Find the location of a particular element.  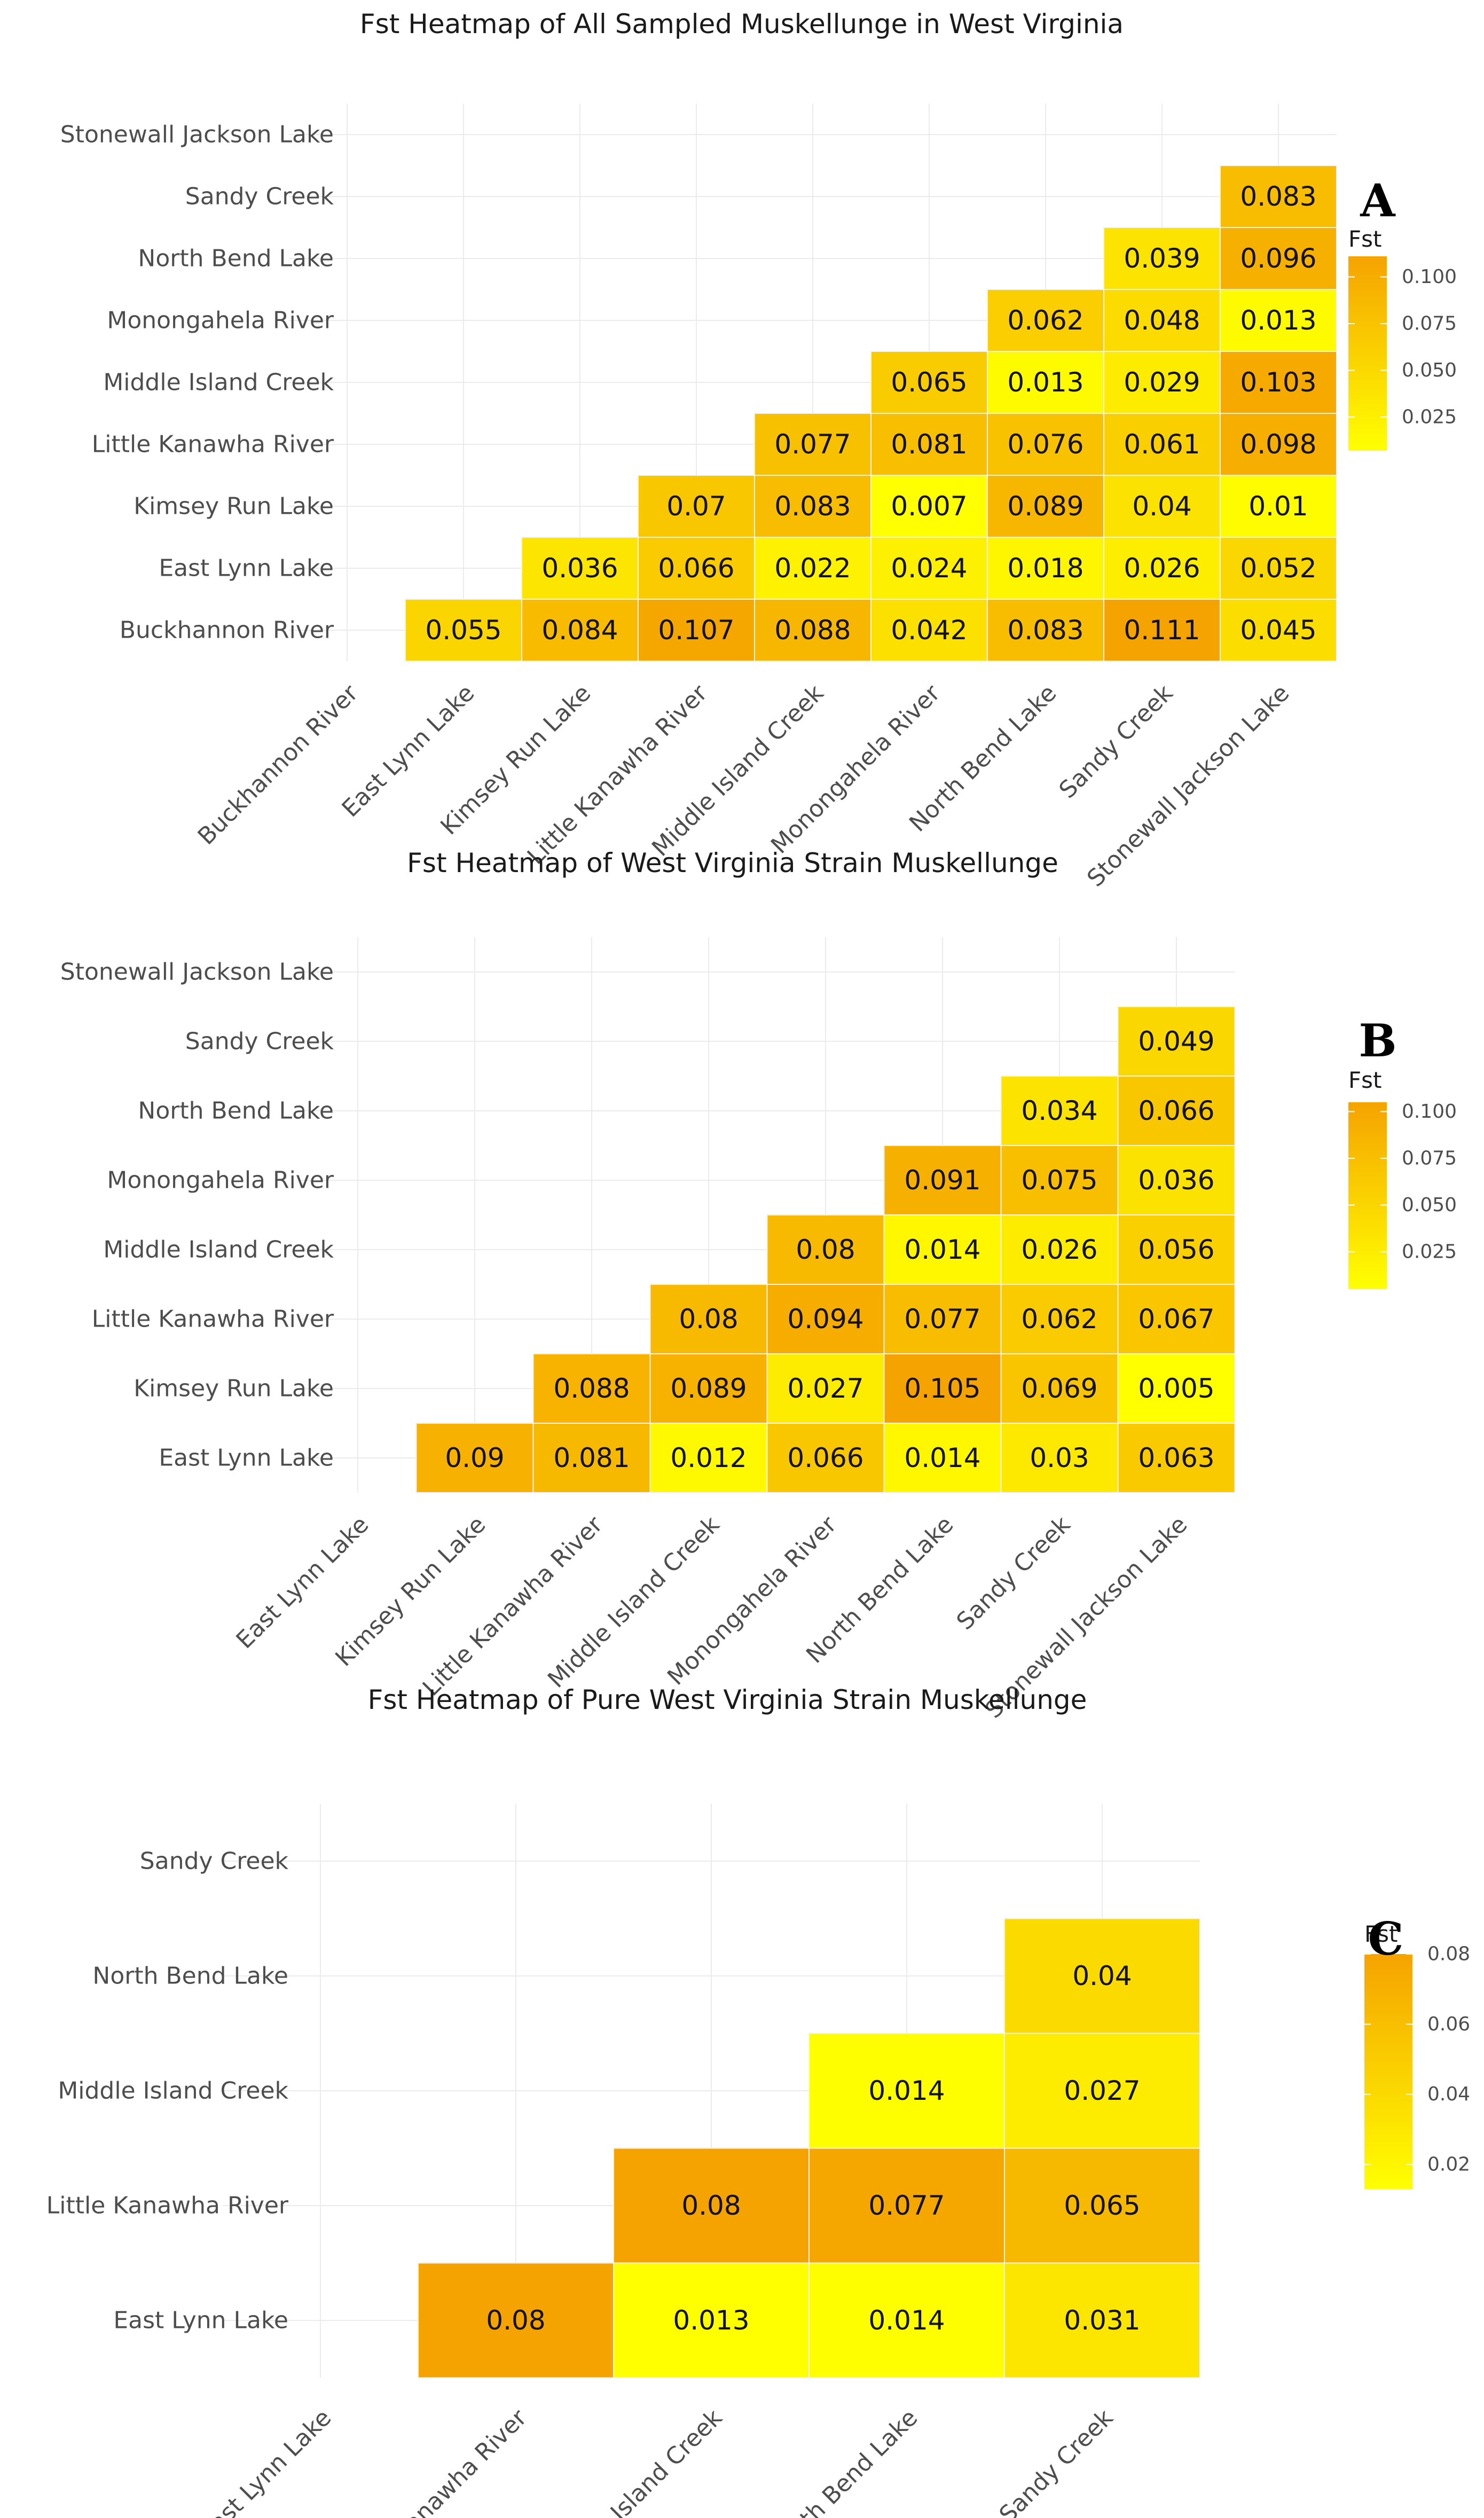

cell-value-label: 0.022 is located at coordinates (812, 568).